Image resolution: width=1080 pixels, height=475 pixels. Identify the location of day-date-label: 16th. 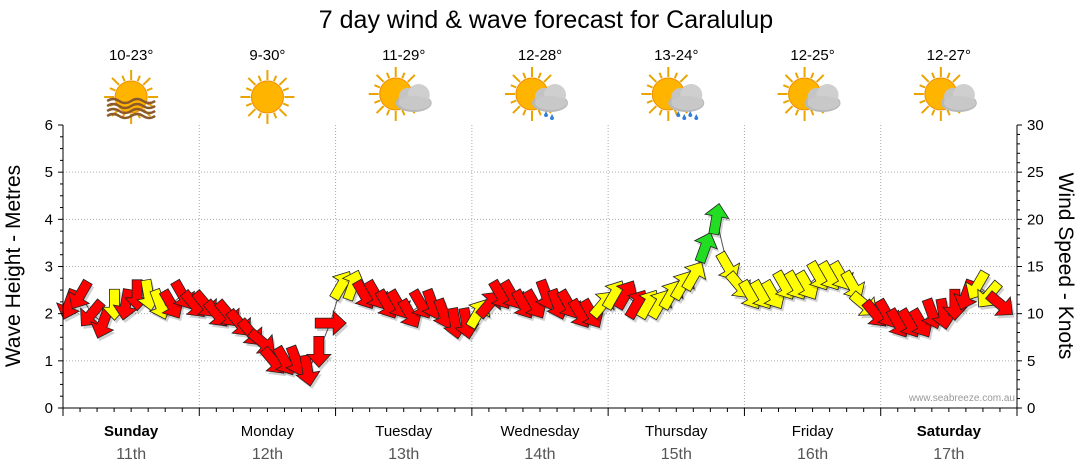
(812, 454).